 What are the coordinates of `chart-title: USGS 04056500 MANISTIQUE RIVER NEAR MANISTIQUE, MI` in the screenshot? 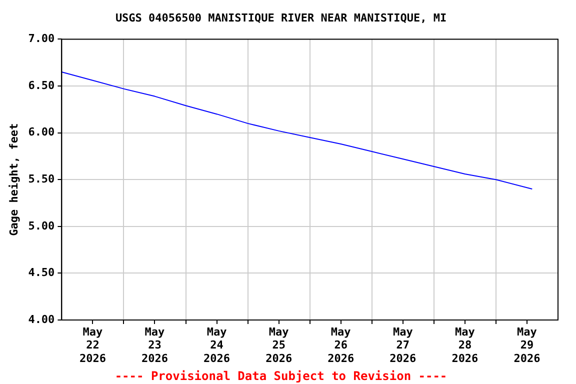 It's located at (281, 17).